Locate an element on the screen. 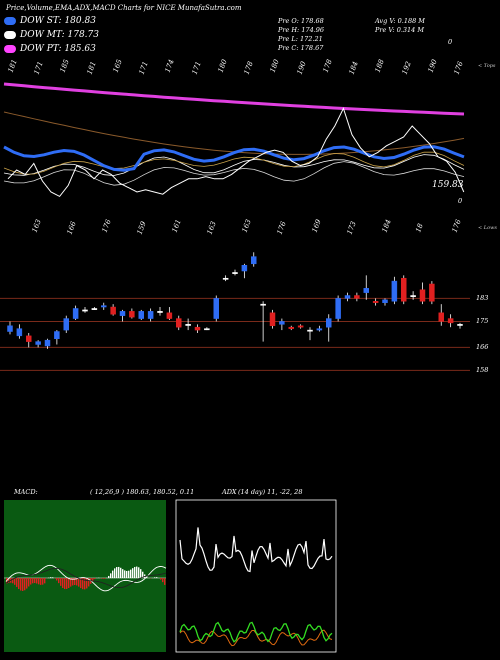 This screenshot has width=500, height=660. ema-brown-line is located at coordinates (234, 133).